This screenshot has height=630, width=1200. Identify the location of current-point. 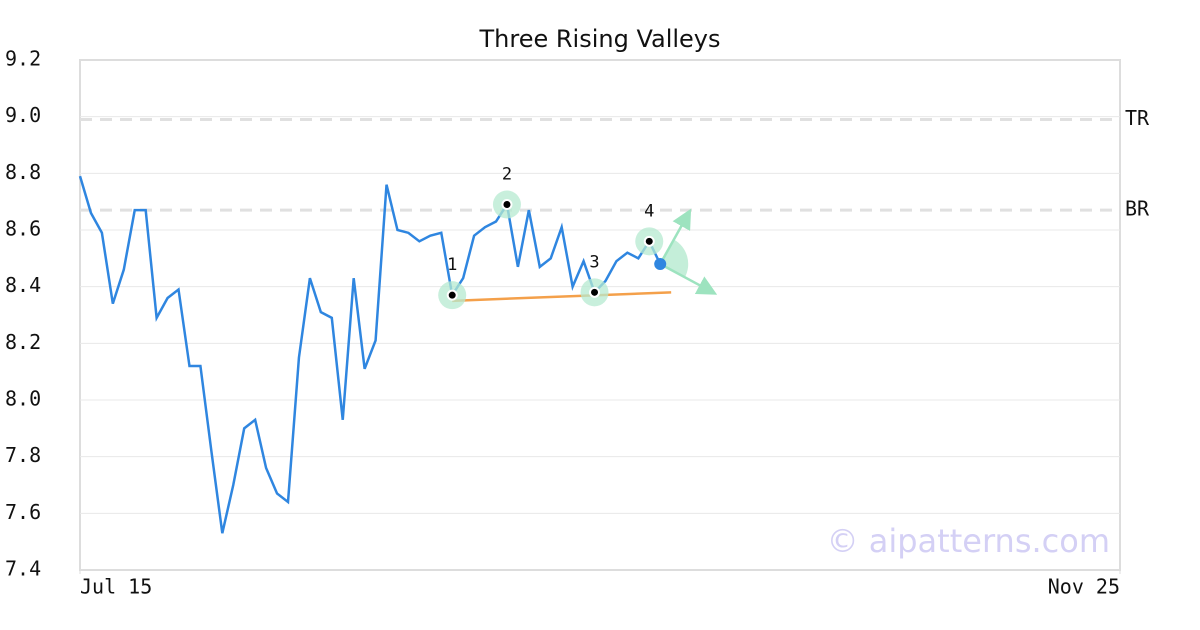
(660, 264).